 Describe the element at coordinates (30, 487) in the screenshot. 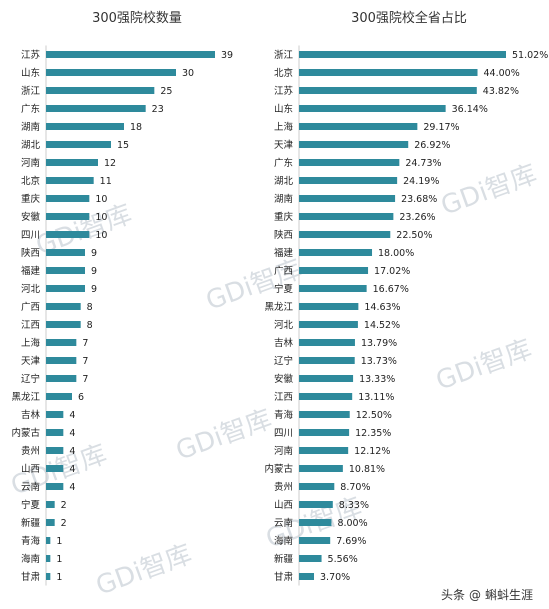

I see `category-label: 云南` at that location.